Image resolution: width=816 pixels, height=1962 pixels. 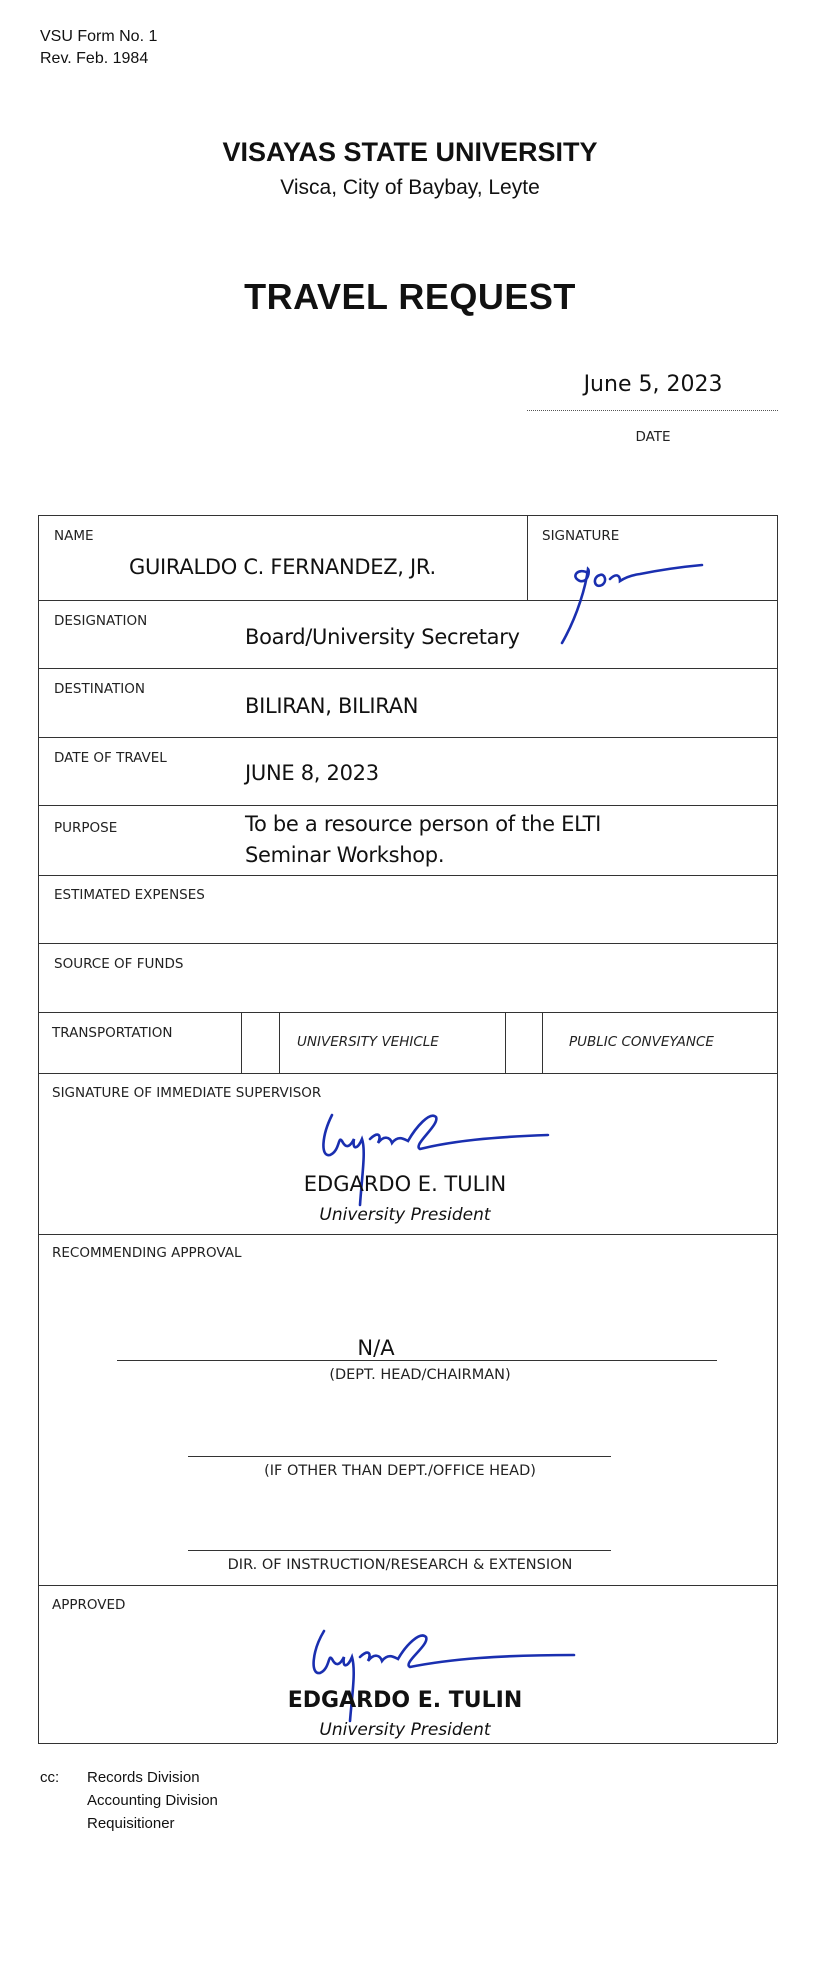 What do you see at coordinates (345, 855) in the screenshot?
I see `purpose-line-2: Seminar Workshop.` at bounding box center [345, 855].